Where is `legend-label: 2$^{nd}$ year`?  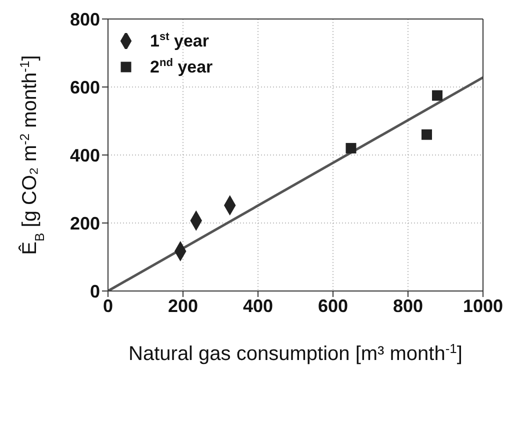
legend-label: 2$^{nd}$ year is located at coordinates (181, 66).